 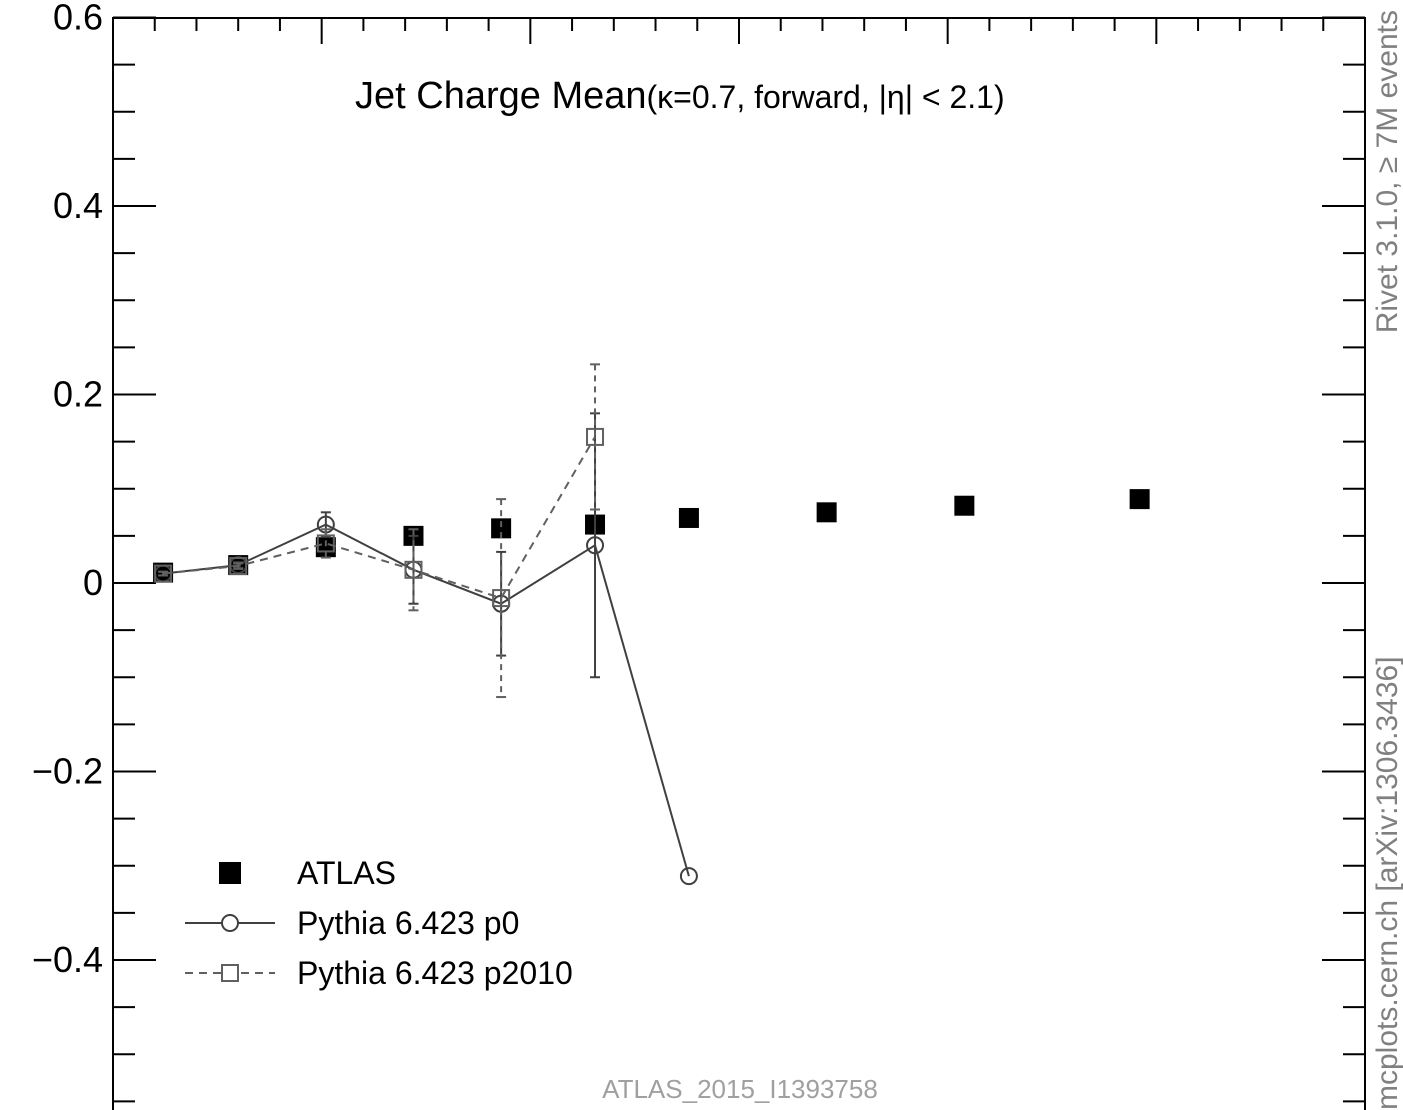 I want to click on y-tick-label: −0.4, so click(x=67, y=959).